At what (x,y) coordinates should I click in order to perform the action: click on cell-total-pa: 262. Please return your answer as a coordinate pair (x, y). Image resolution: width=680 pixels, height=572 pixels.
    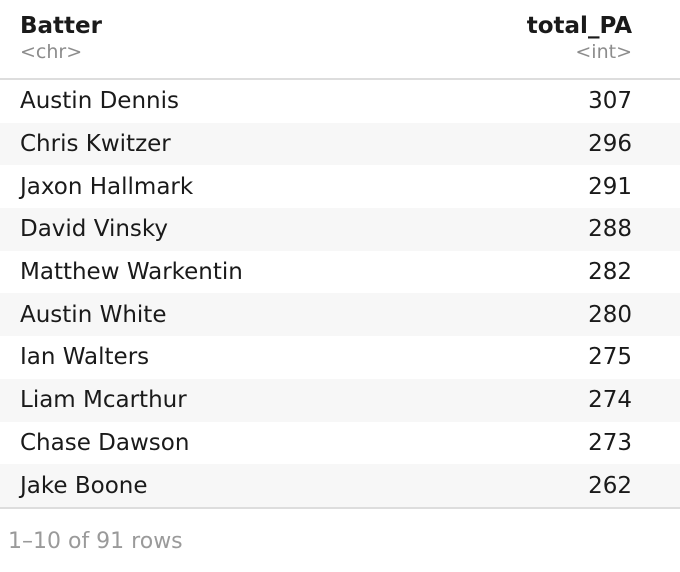
    Looking at the image, I should click on (548, 486).